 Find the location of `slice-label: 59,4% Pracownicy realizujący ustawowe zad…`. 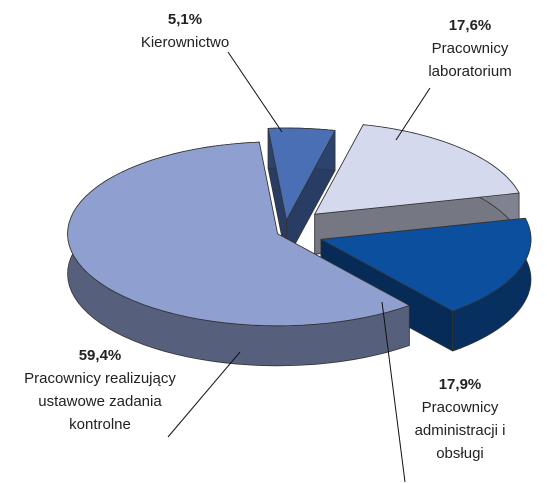

slice-label: 59,4% Pracownicy realizujący ustawowe zad… is located at coordinates (100, 390).